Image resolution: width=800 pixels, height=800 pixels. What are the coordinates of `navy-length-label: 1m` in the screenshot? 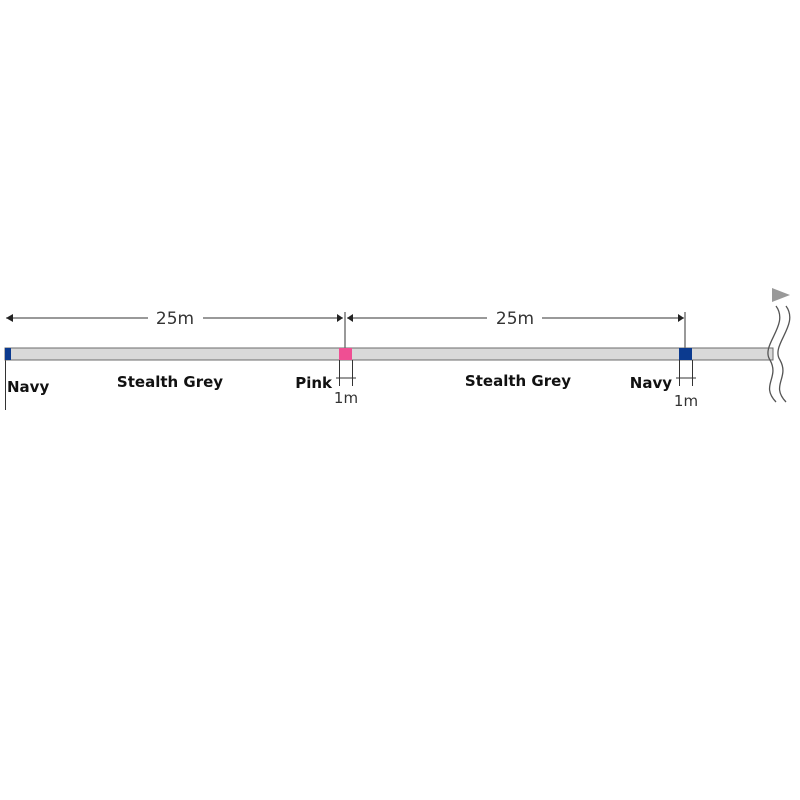 It's located at (686, 401).